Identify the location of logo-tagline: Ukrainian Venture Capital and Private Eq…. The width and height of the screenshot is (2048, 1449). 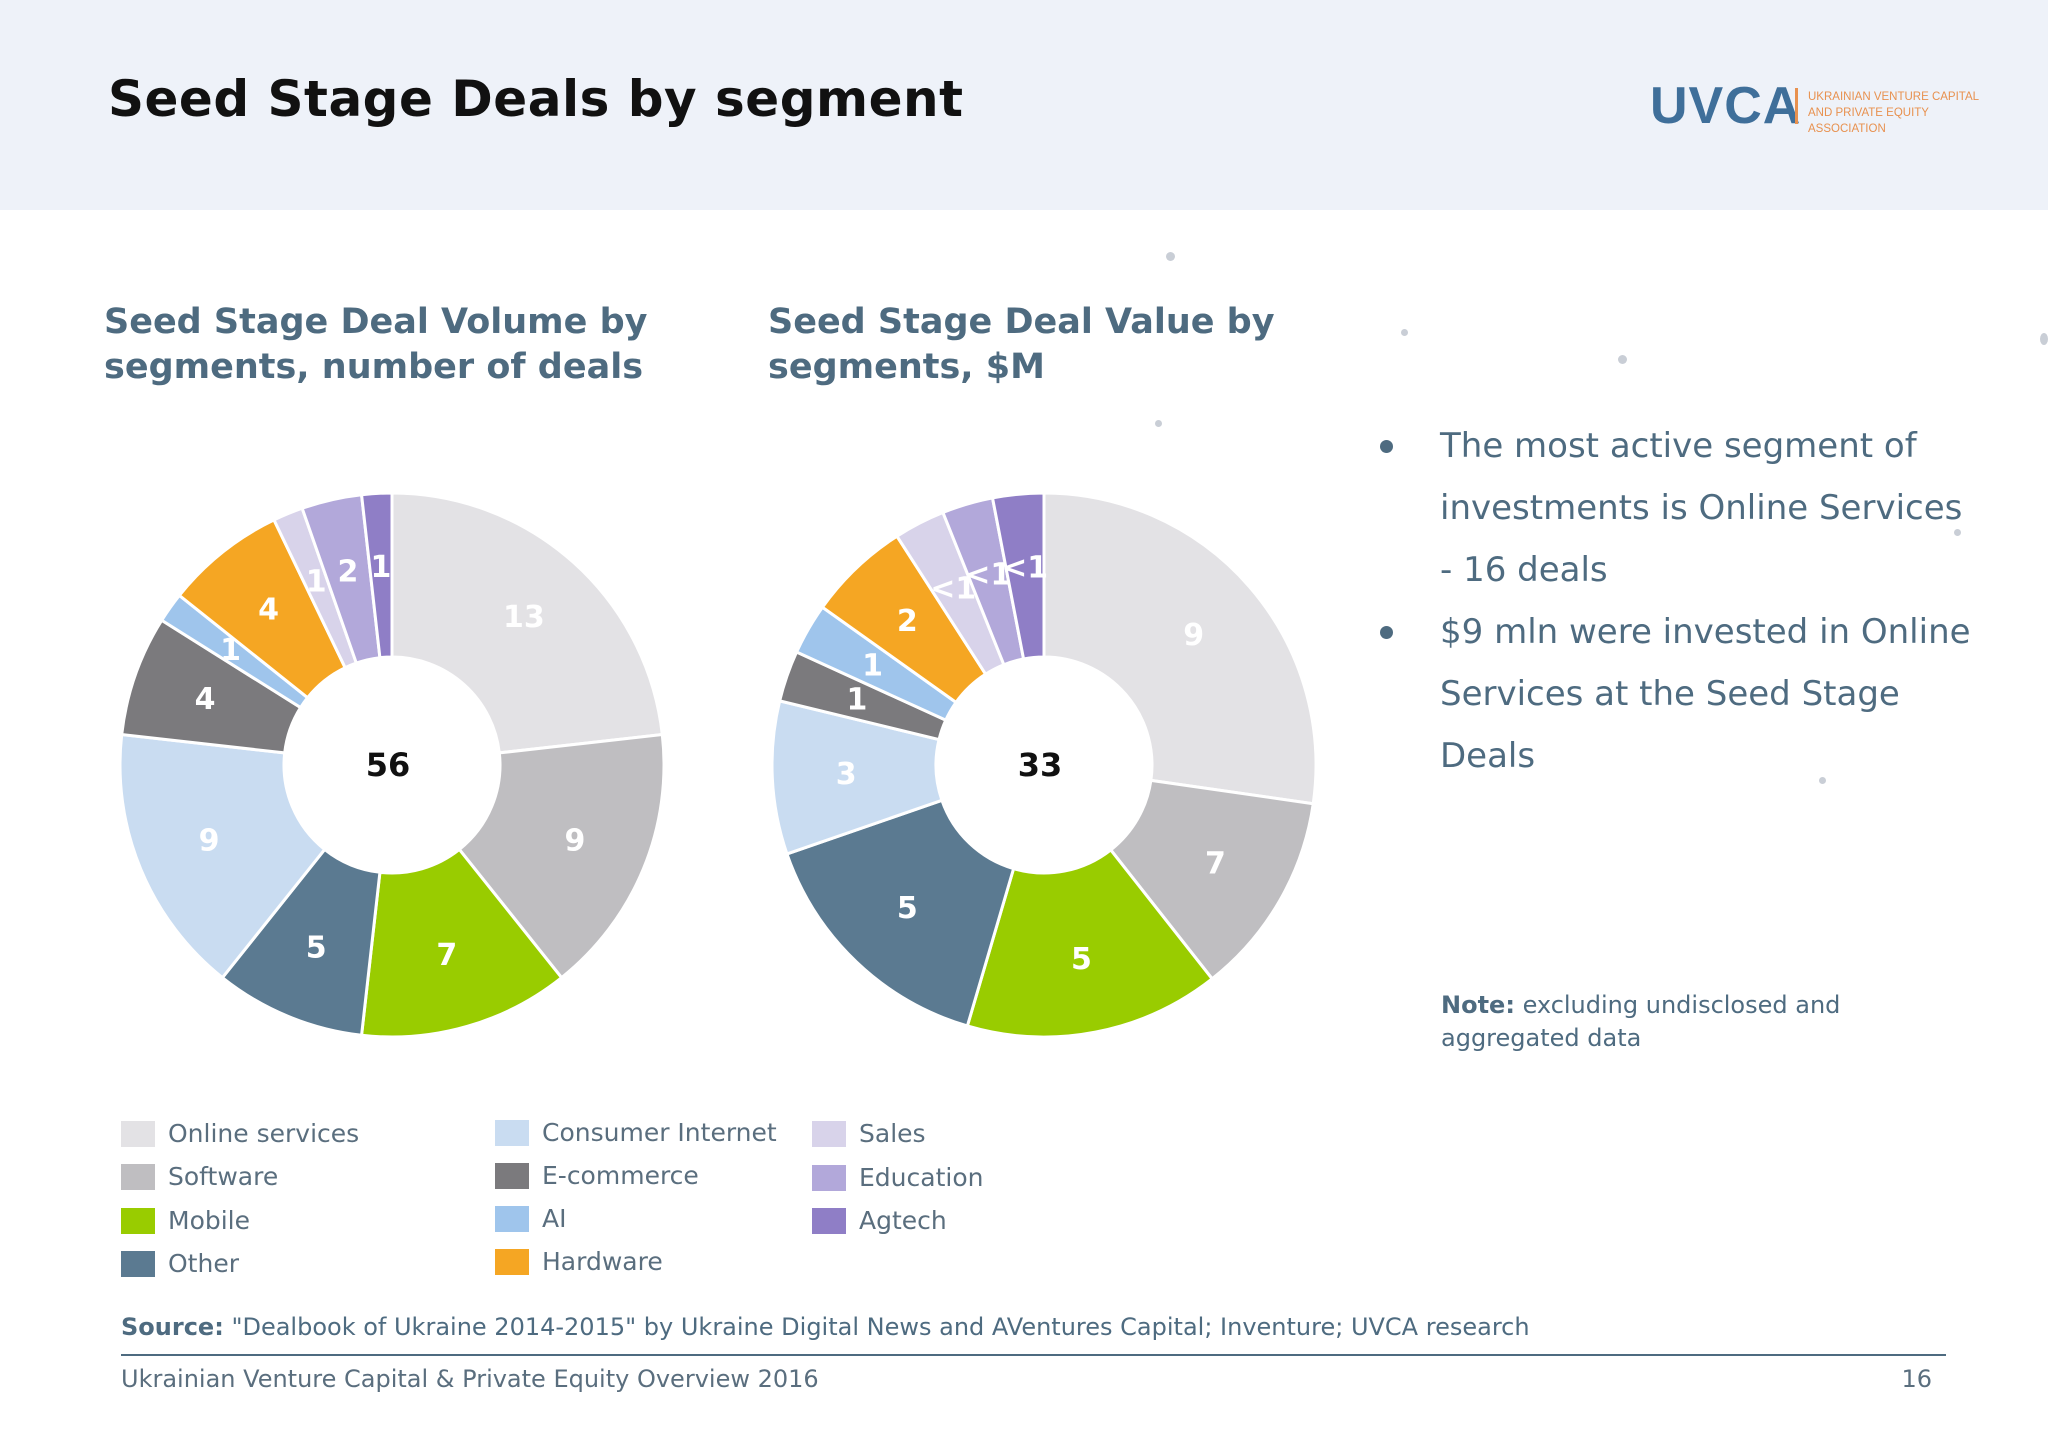
(1893, 113).